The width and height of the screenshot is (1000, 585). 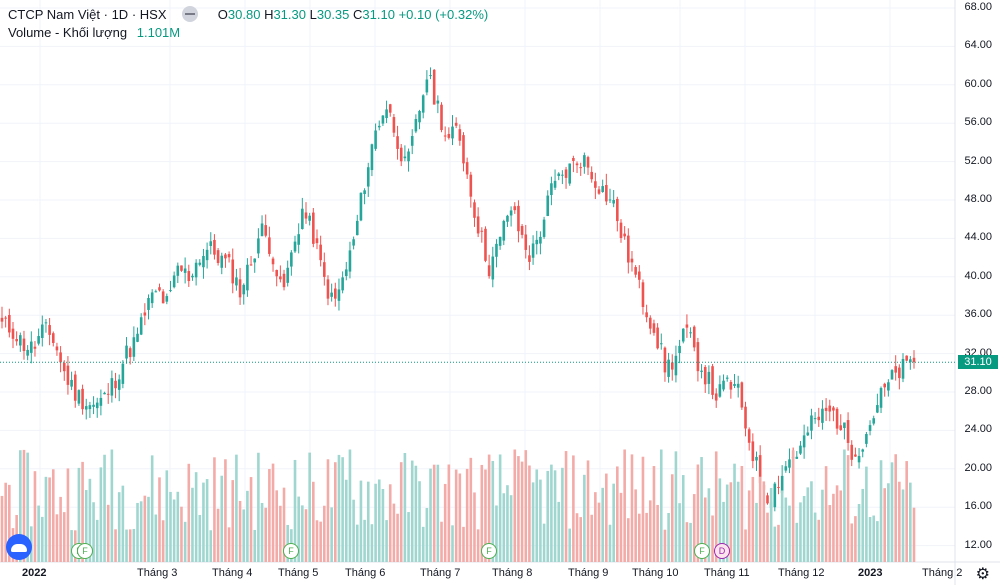 I want to click on interval-label: 1D, so click(x=120, y=14).